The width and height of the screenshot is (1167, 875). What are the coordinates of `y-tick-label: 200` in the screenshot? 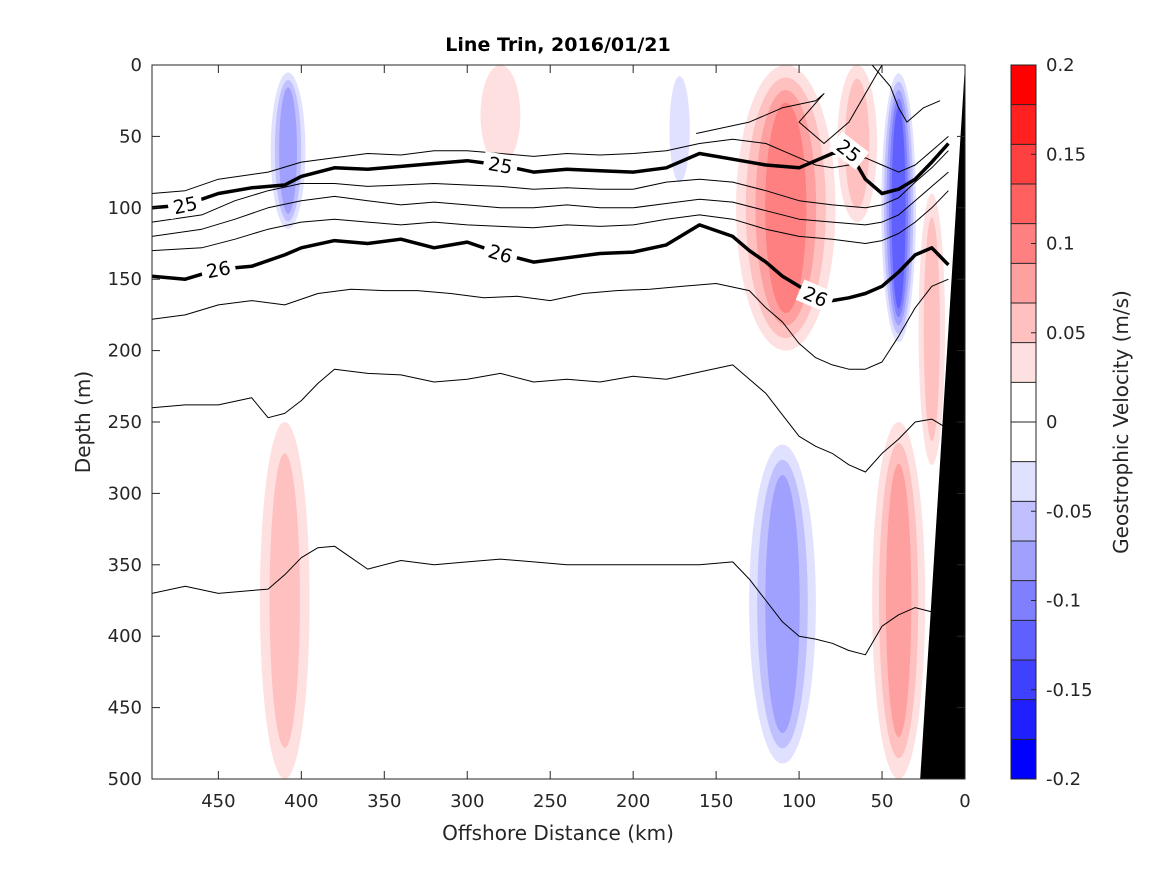 It's located at (125, 351).